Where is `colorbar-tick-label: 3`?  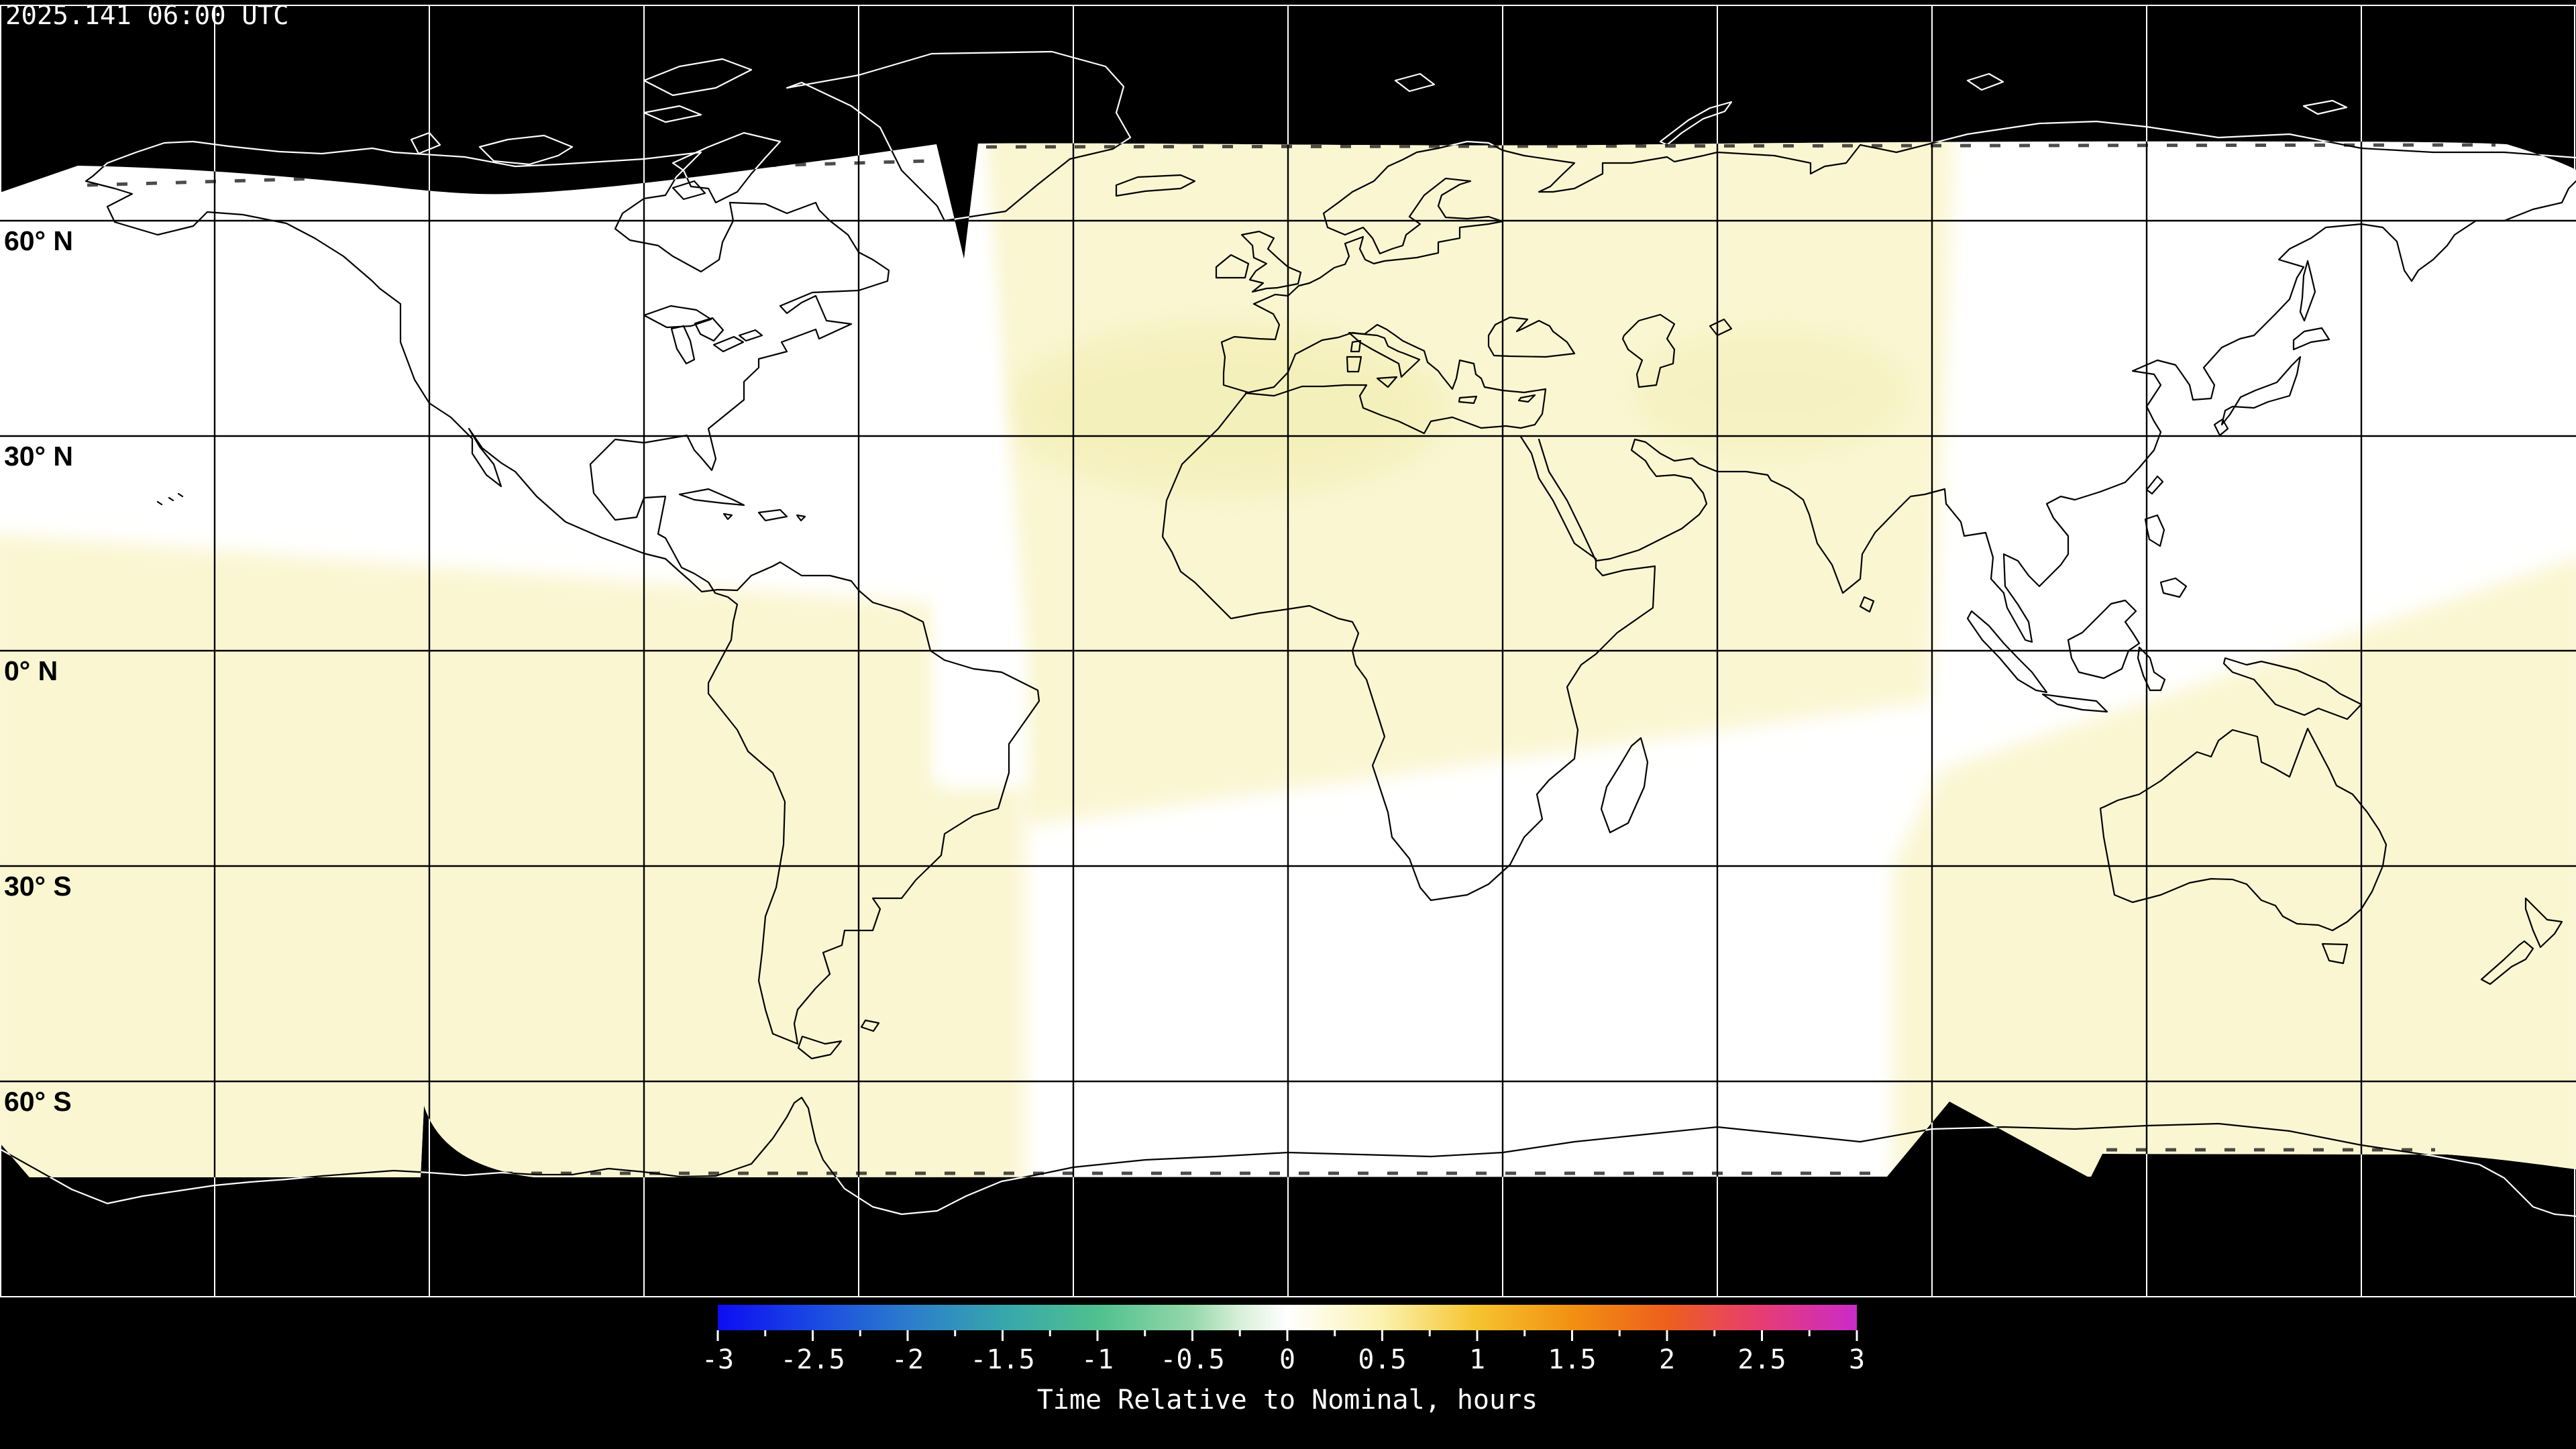
colorbar-tick-label: 3 is located at coordinates (1857, 1359).